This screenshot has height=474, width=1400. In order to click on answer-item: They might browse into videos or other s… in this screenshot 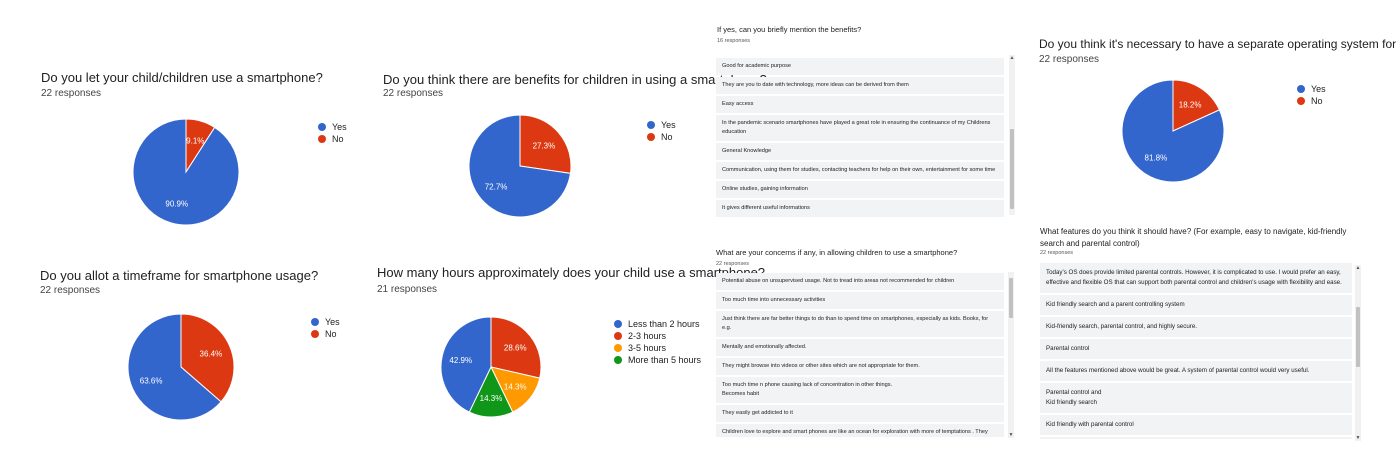, I will do `click(860, 366)`.